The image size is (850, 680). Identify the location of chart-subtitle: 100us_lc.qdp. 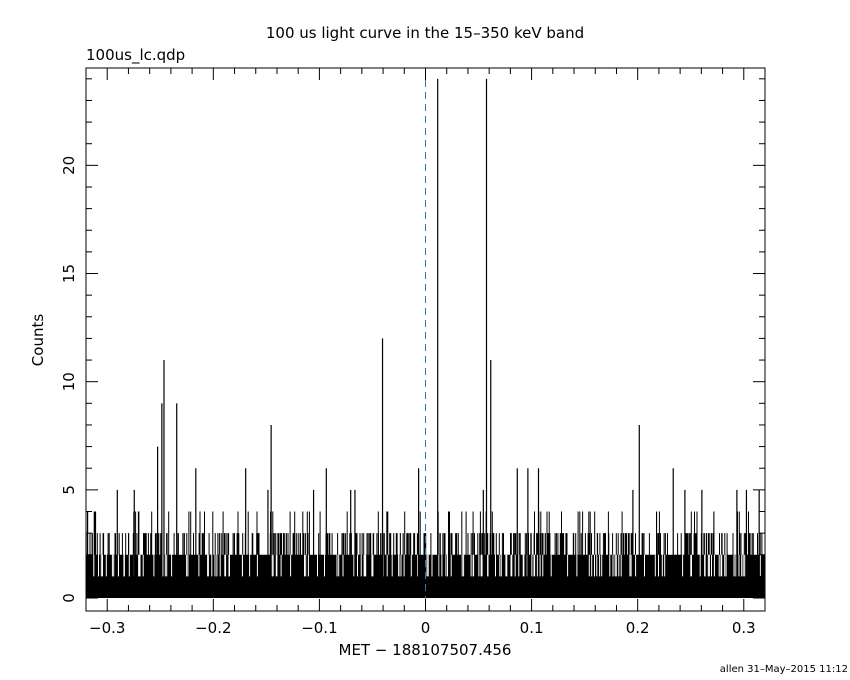
(135, 55).